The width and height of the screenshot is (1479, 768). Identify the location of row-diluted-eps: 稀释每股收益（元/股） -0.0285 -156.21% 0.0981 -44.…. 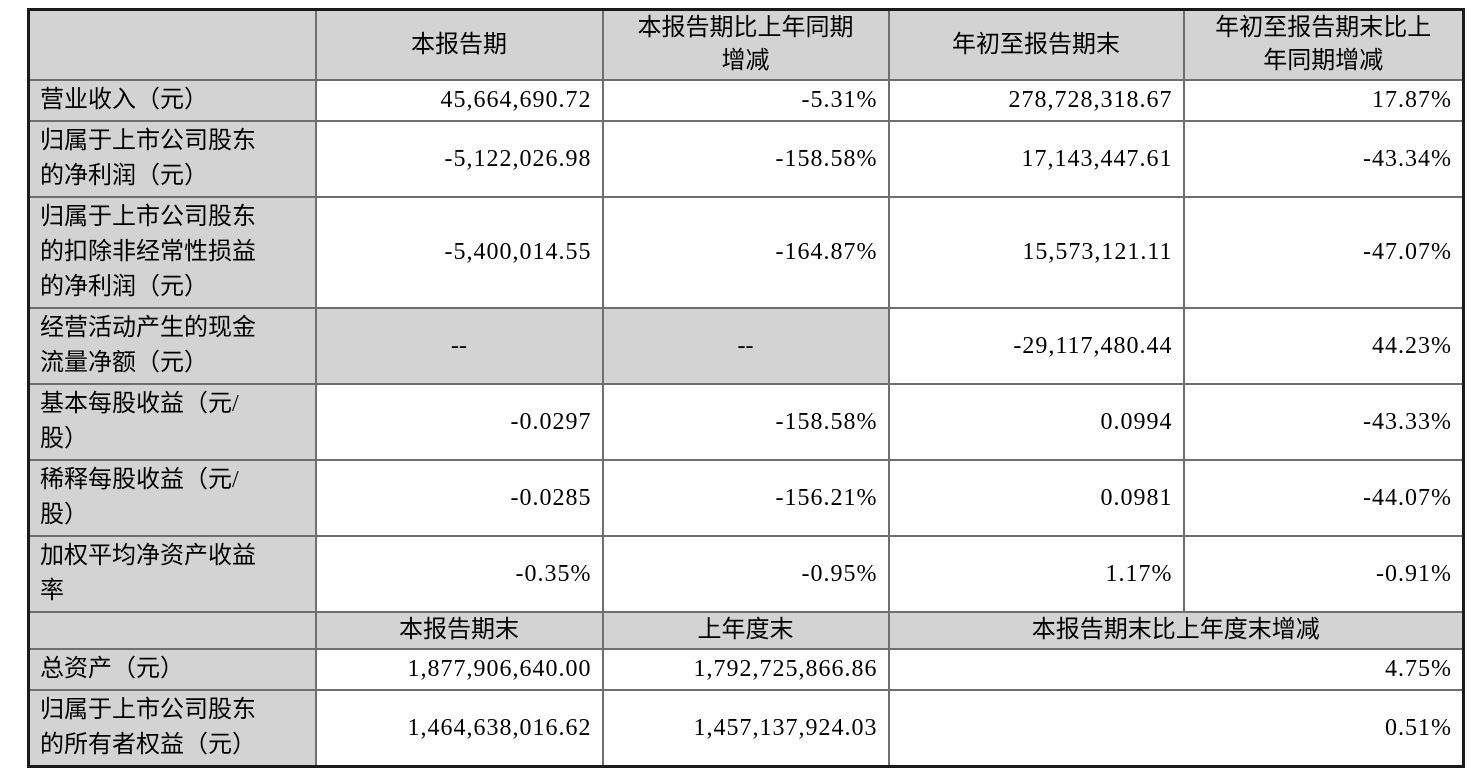
(746, 498).